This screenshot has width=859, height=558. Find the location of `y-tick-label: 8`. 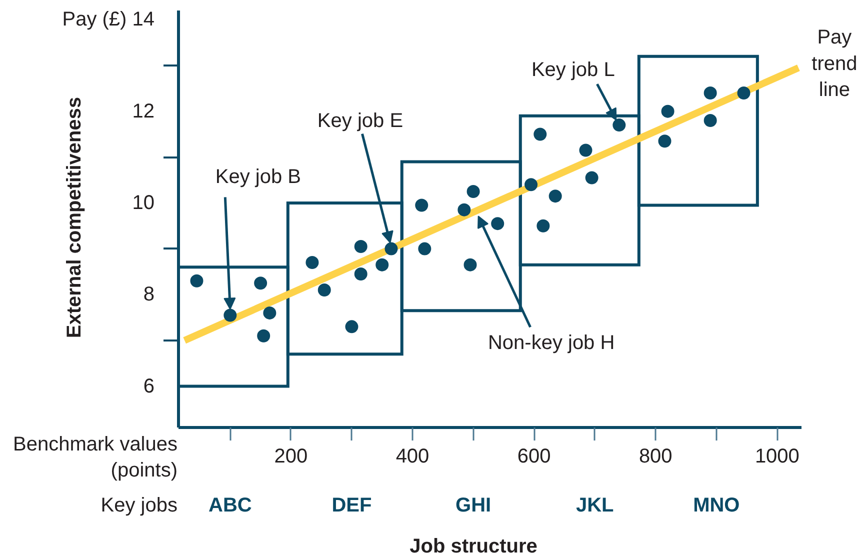

y-tick-label: 8 is located at coordinates (148, 295).